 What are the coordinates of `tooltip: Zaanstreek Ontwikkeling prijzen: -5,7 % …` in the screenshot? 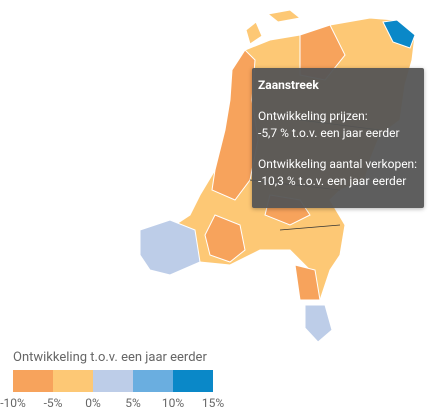 It's located at (338, 138).